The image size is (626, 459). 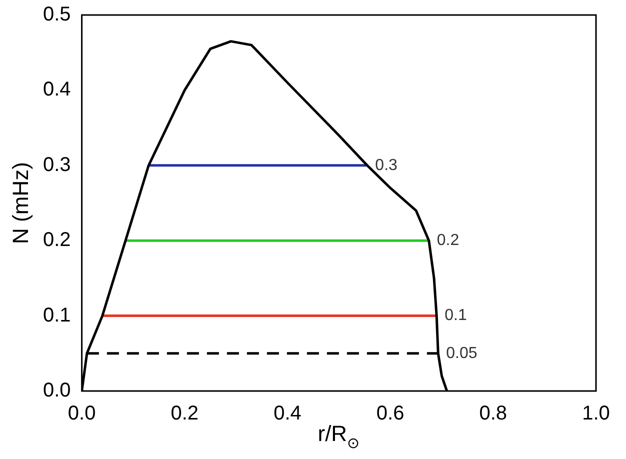 I want to click on x-tick-label: 0.6, so click(x=390, y=413).